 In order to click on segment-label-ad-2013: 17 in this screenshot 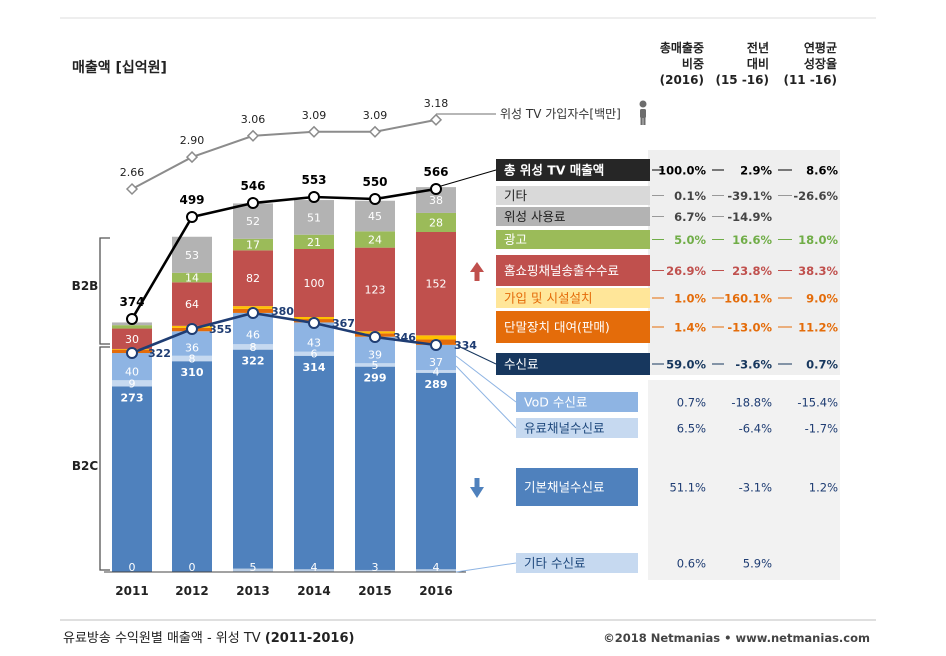, I will do `click(253, 245)`.